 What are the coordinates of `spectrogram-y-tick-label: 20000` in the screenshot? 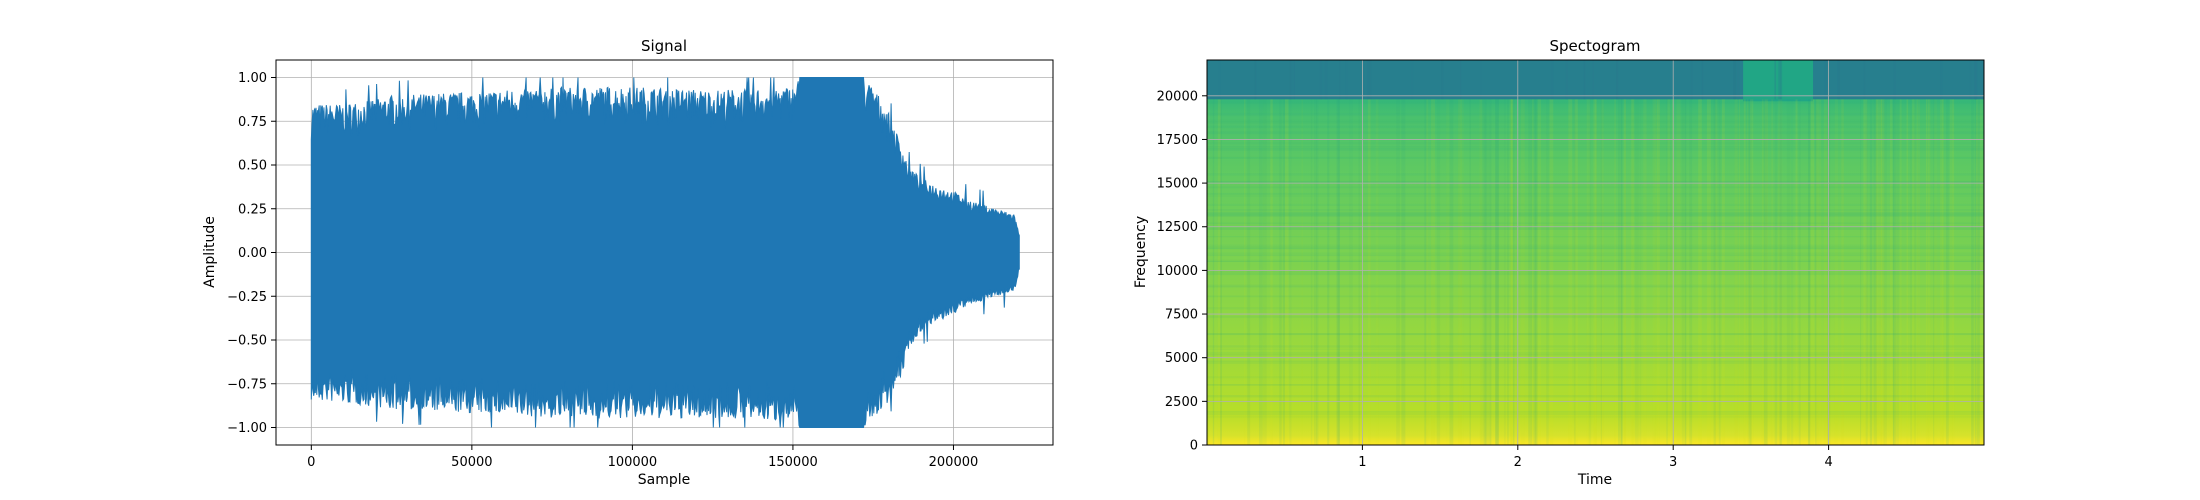 It's located at (1177, 96).